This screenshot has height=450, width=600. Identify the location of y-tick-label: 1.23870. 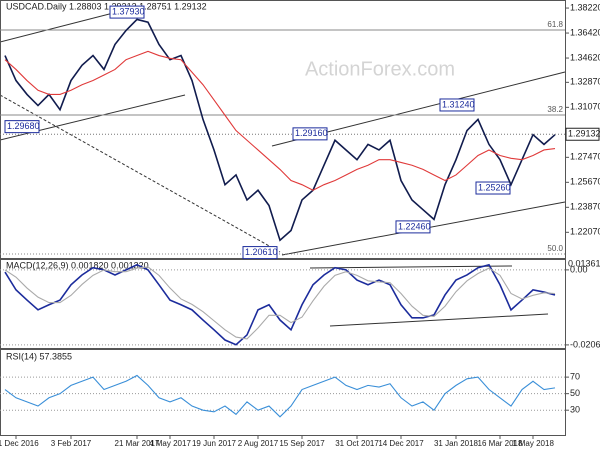
(585, 207).